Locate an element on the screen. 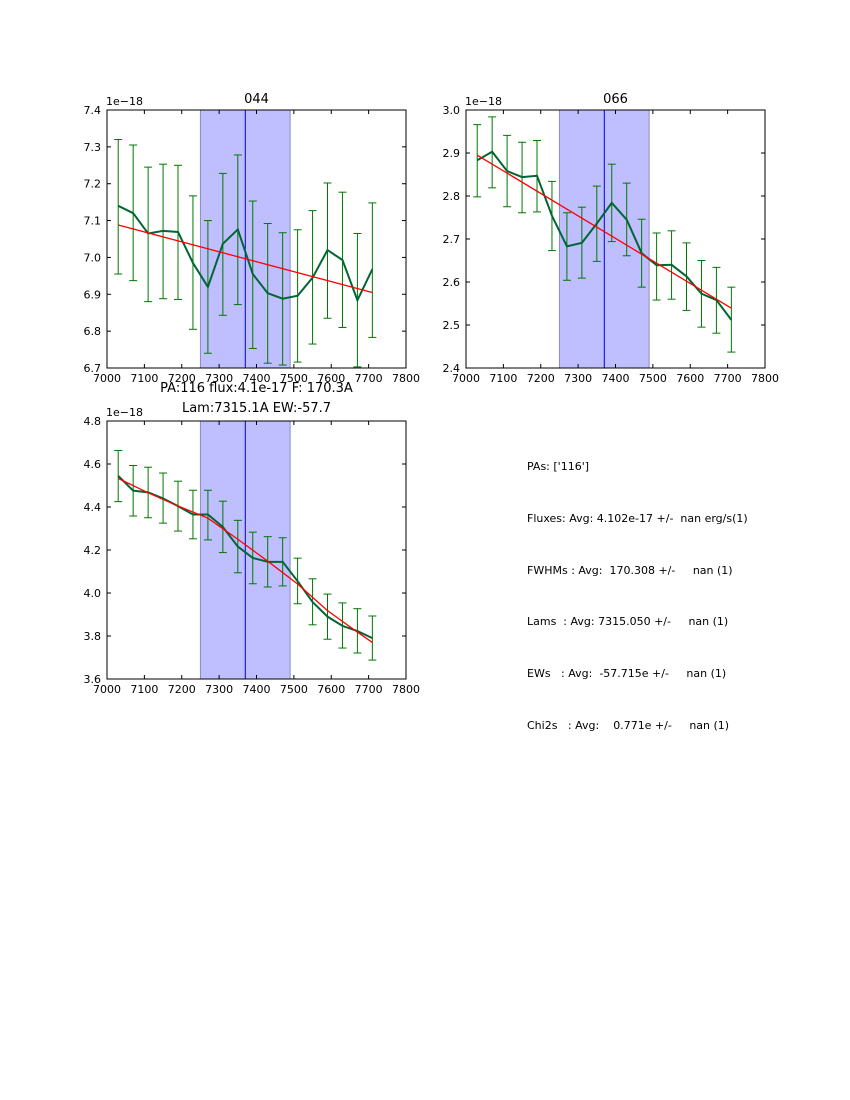 The height and width of the screenshot is (1100, 850). y-tick-label: 2.4 is located at coordinates (452, 368).